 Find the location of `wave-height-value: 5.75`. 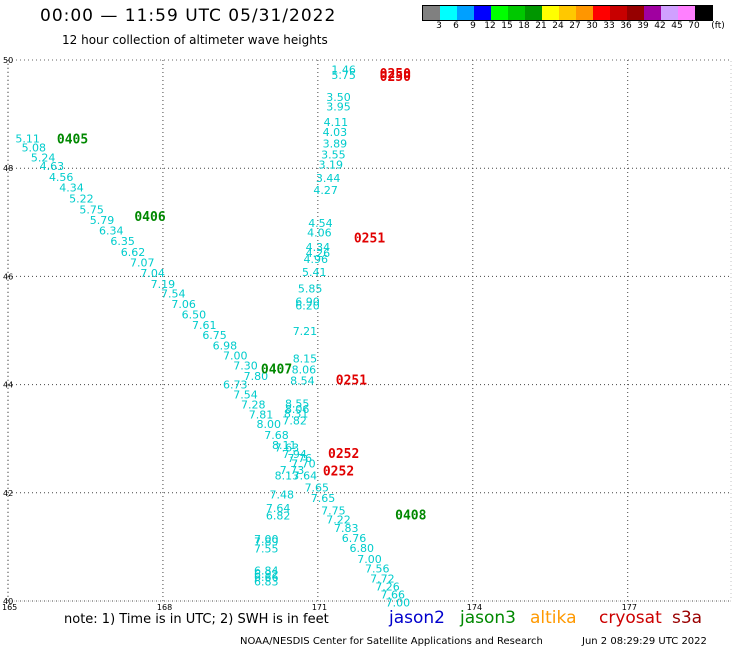

wave-height-value: 5.75 is located at coordinates (91, 209).